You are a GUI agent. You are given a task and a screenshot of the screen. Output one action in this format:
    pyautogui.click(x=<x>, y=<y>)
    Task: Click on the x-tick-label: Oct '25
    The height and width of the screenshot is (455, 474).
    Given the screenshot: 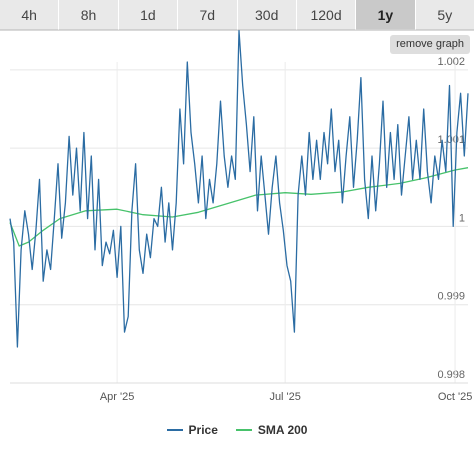 What is the action you would take?
    pyautogui.click(x=455, y=397)
    